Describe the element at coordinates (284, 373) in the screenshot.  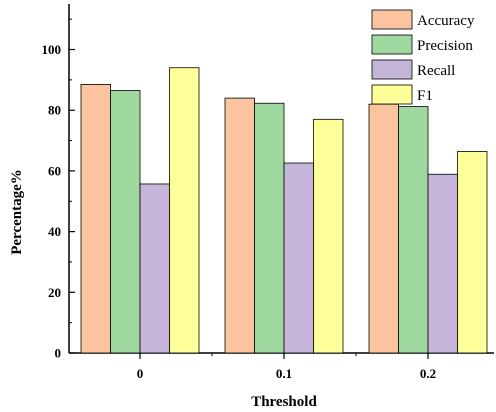
I see `x-tick-label: 0.1` at that location.